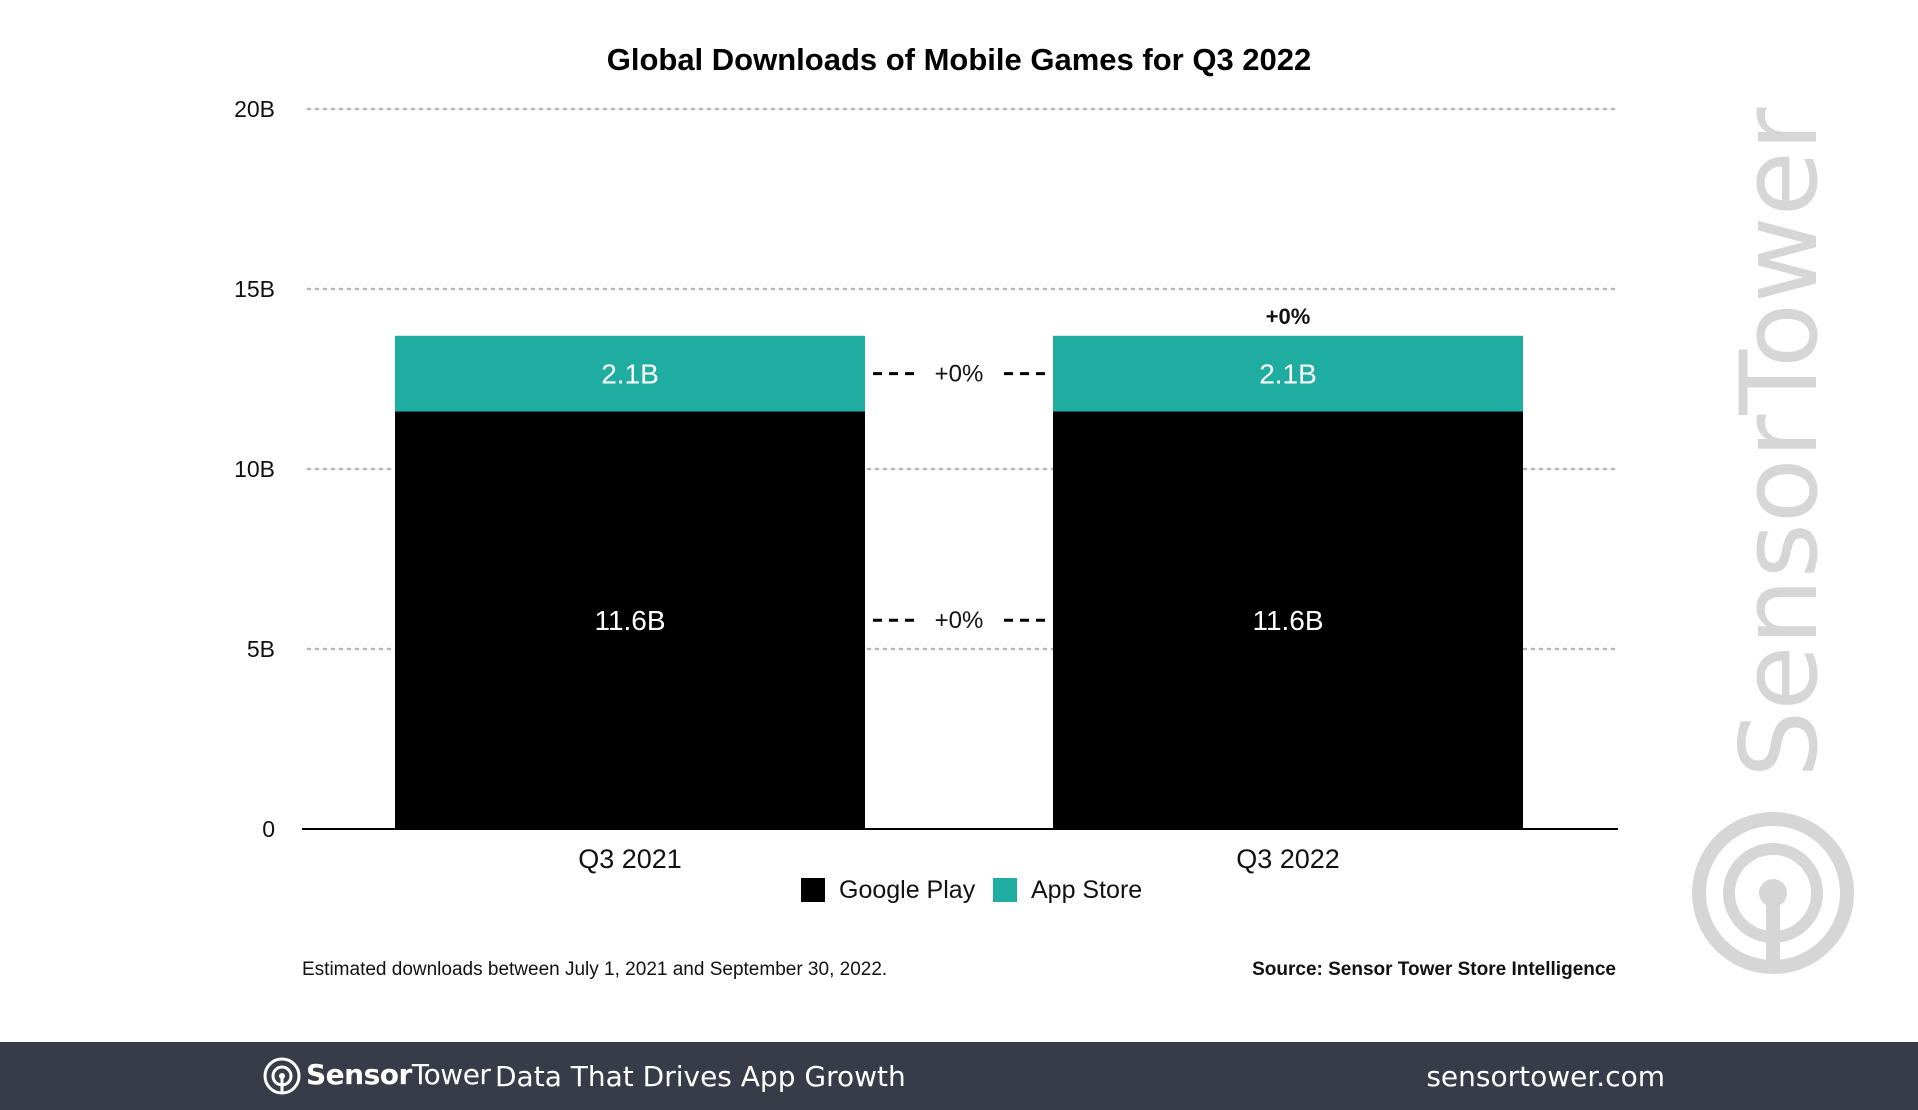 The height and width of the screenshot is (1110, 1918). What do you see at coordinates (1773, 893) in the screenshot?
I see `sensortower-watermark-logo-icon` at bounding box center [1773, 893].